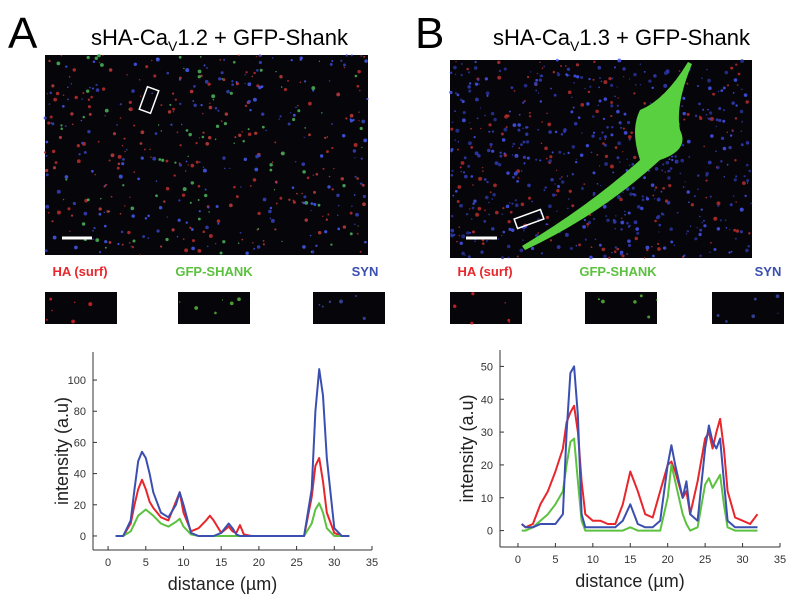  What do you see at coordinates (490, 532) in the screenshot?
I see `y-tick-label: 0` at bounding box center [490, 532].